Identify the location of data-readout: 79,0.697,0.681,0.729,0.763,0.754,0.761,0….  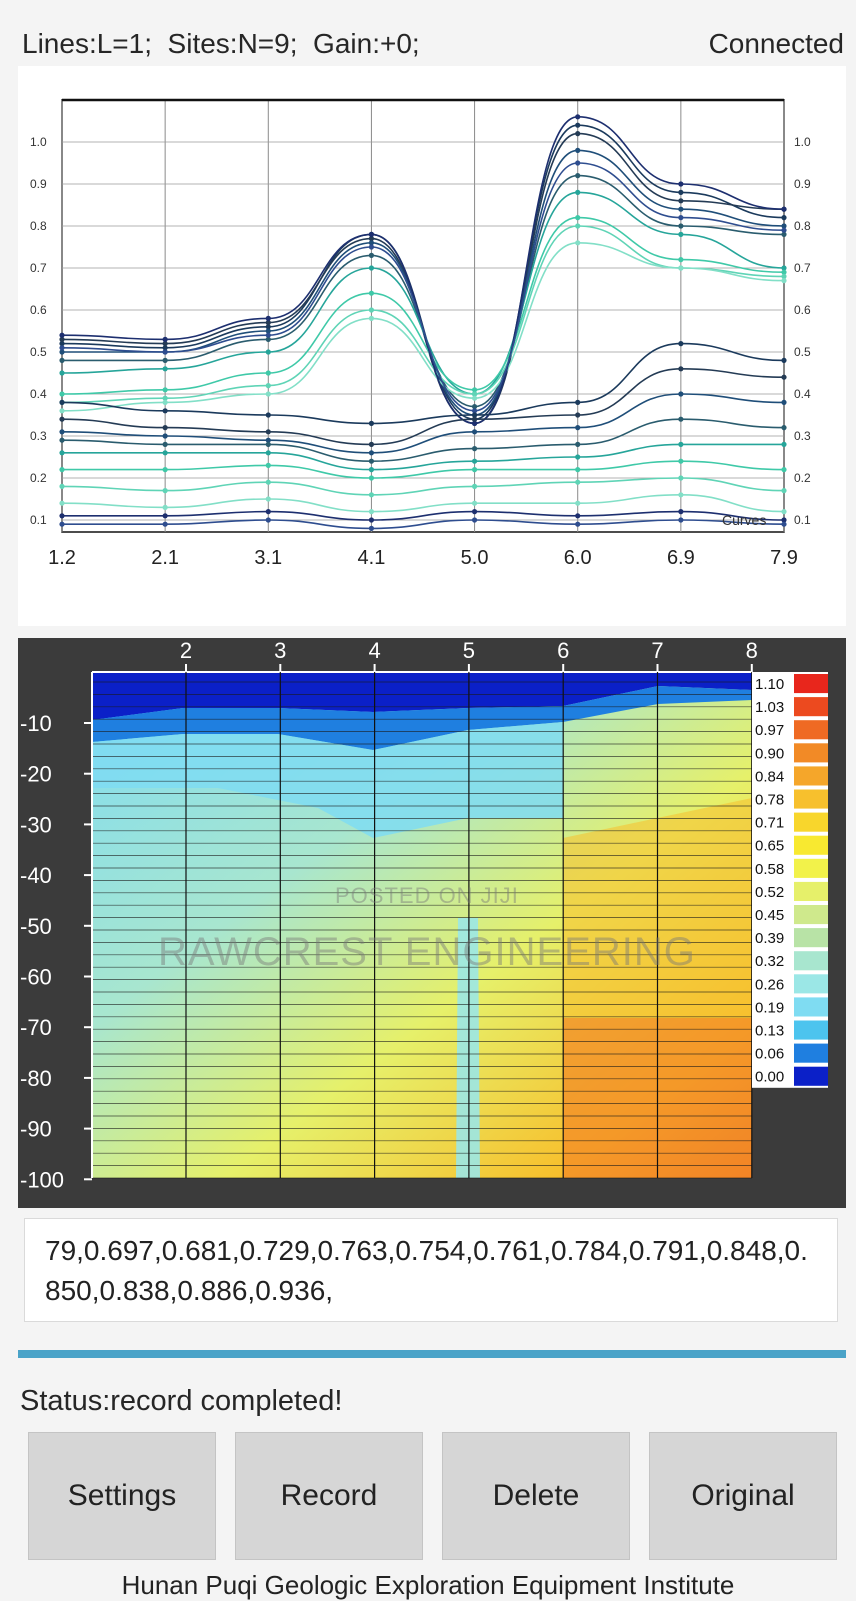
(431, 1270).